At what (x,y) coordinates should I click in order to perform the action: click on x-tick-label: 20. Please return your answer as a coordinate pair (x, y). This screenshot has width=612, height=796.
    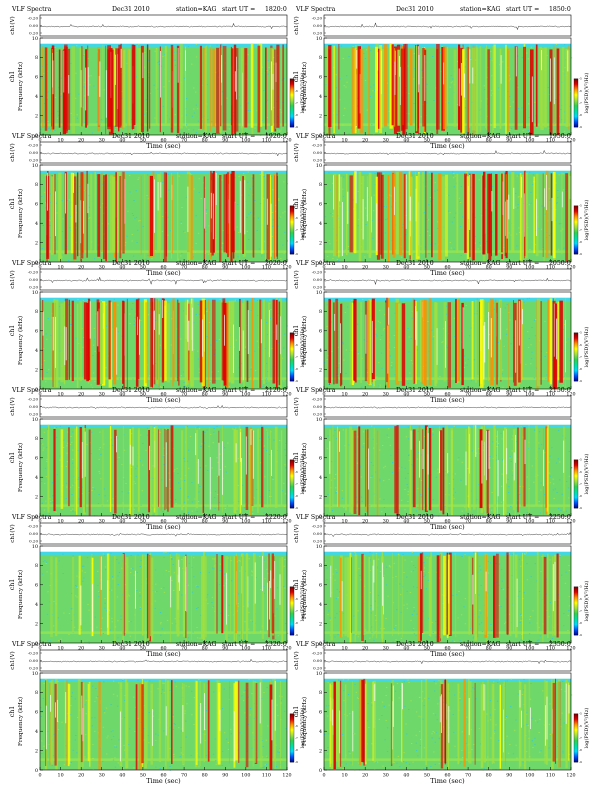
    Looking at the image, I should click on (365, 522).